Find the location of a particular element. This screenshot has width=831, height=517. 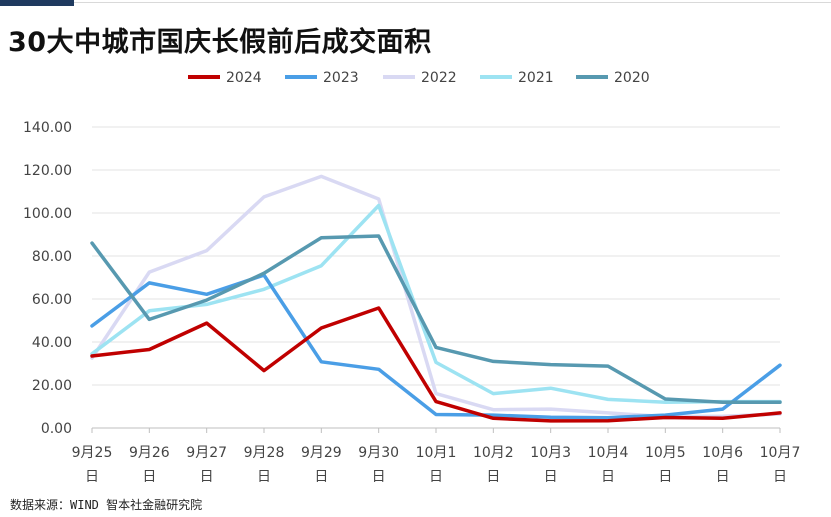

x-tick-label: 10月1 is located at coordinates (436, 453).